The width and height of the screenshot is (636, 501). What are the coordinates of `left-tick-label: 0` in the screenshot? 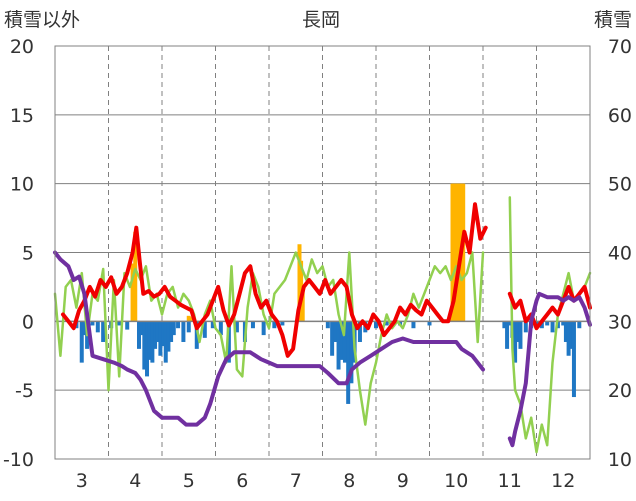 It's located at (28, 322).